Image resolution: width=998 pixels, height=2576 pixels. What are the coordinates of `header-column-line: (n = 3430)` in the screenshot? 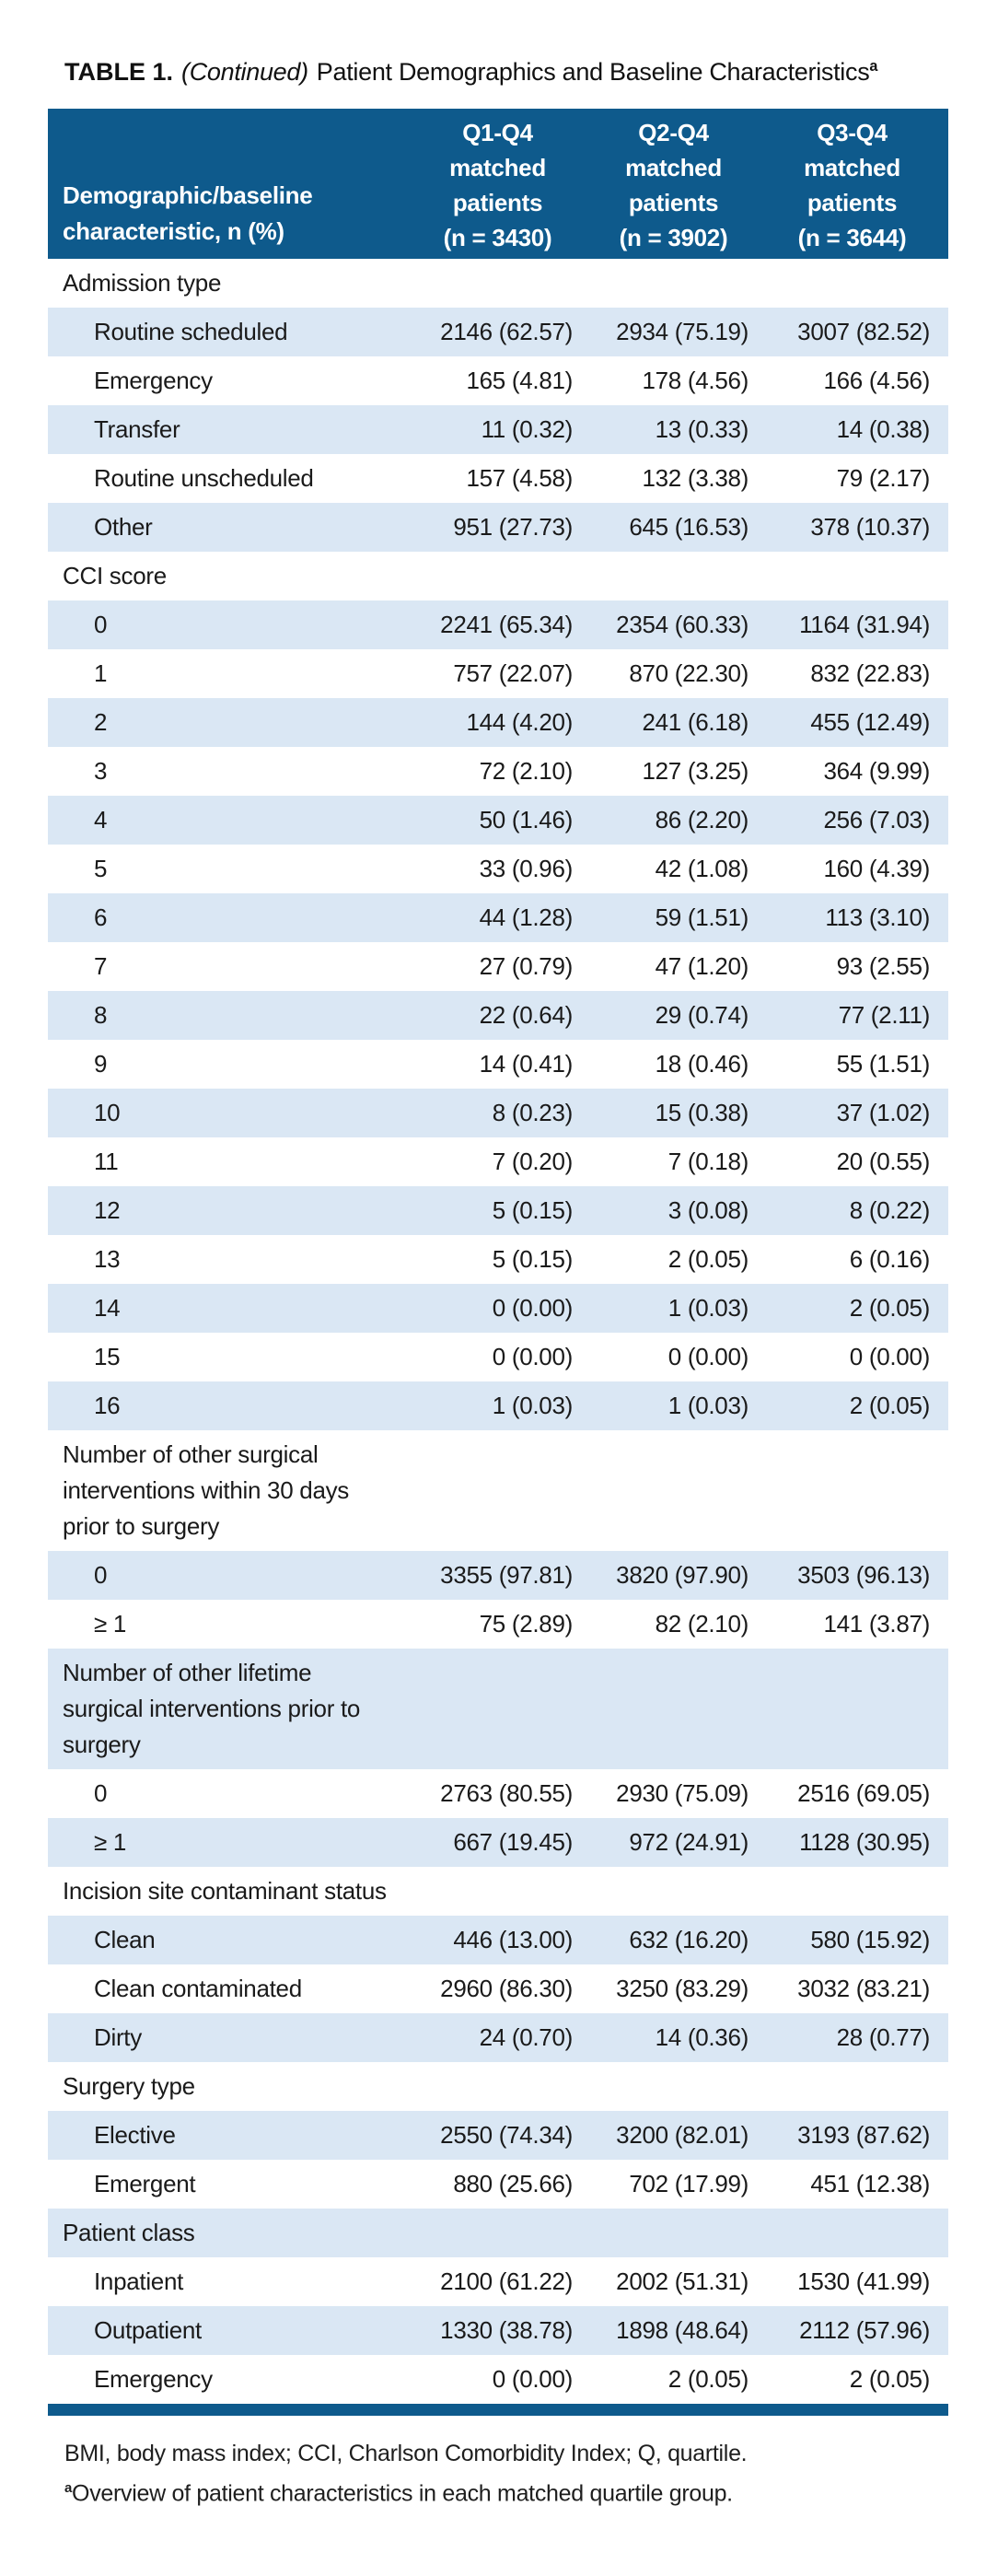 It's located at (497, 237).